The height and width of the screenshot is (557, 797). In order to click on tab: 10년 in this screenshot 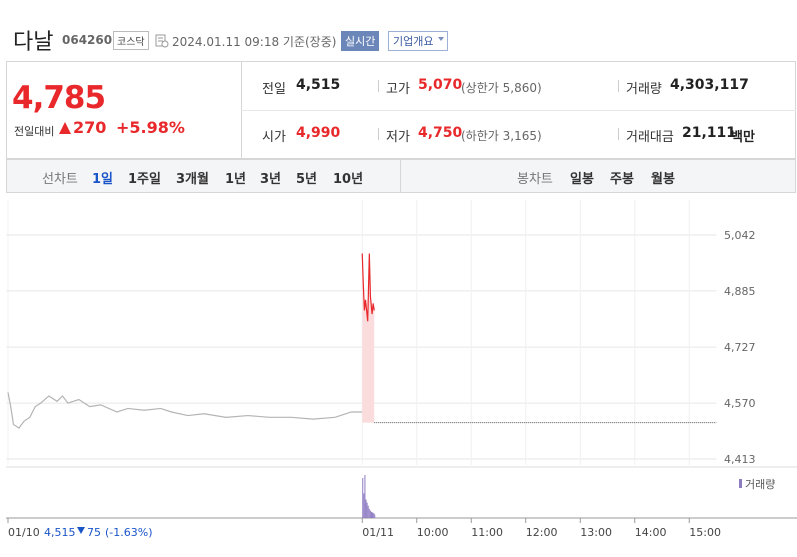, I will do `click(348, 179)`.